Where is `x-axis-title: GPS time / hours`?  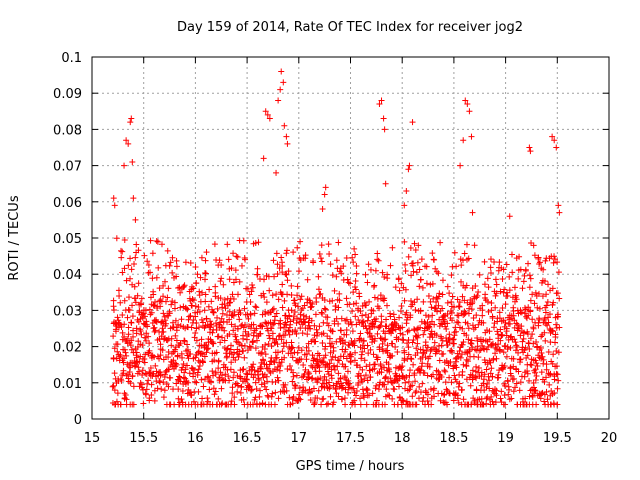 x-axis-title: GPS time / hours is located at coordinates (350, 466).